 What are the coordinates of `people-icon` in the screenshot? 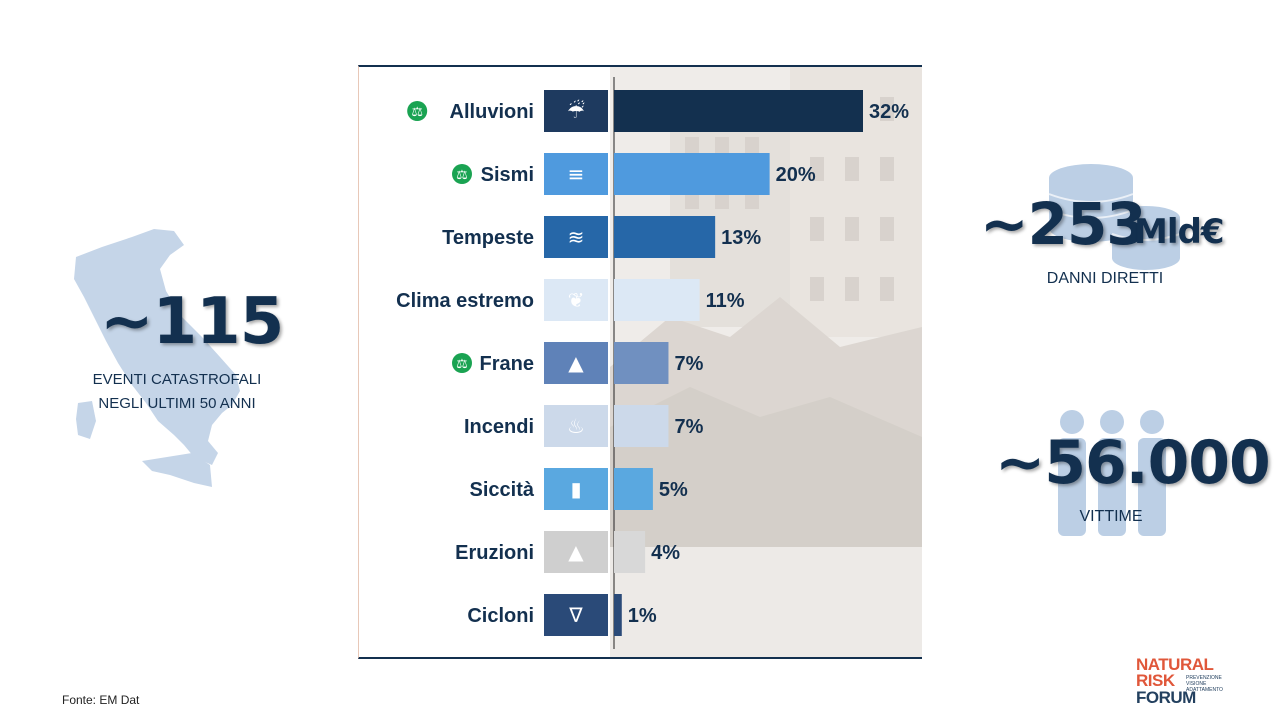 It's located at (1112, 473).